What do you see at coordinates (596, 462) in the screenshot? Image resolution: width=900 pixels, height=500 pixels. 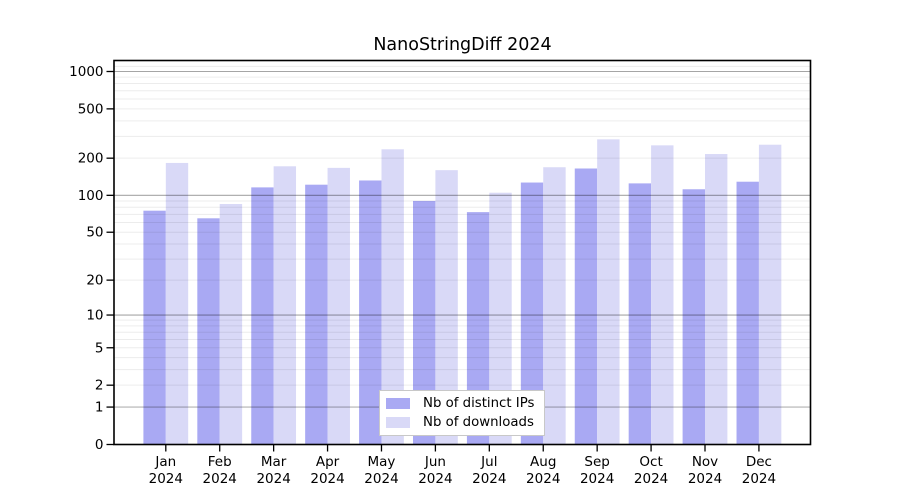 I see `x-tick-label-month: Sep` at bounding box center [596, 462].